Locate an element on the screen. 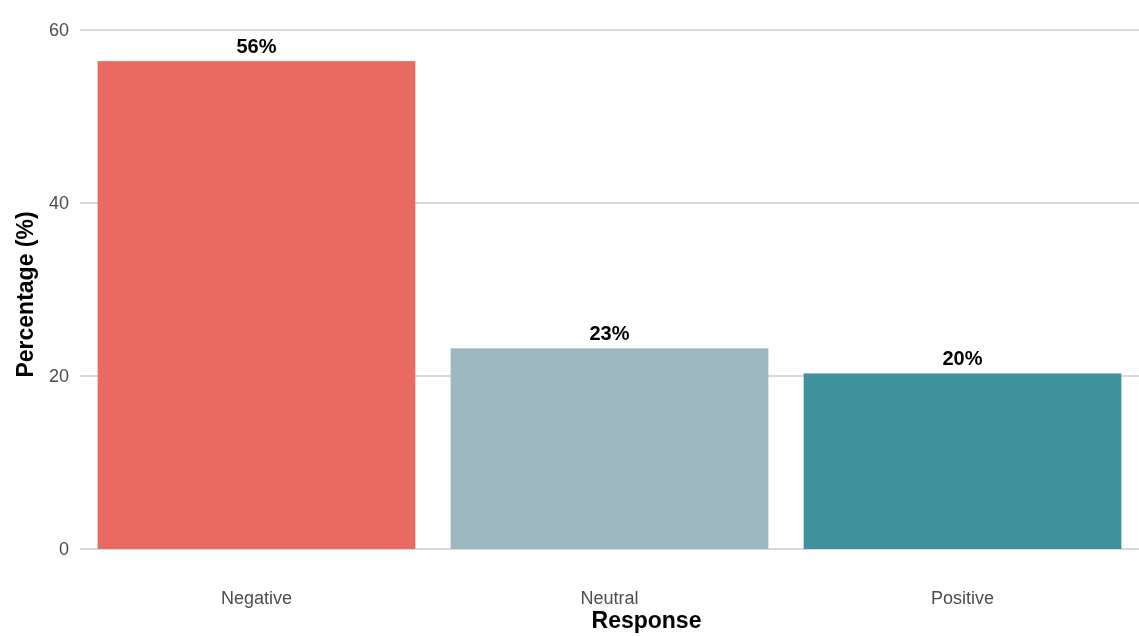 The width and height of the screenshot is (1139, 636). x-tick-label: Negative is located at coordinates (256, 598).